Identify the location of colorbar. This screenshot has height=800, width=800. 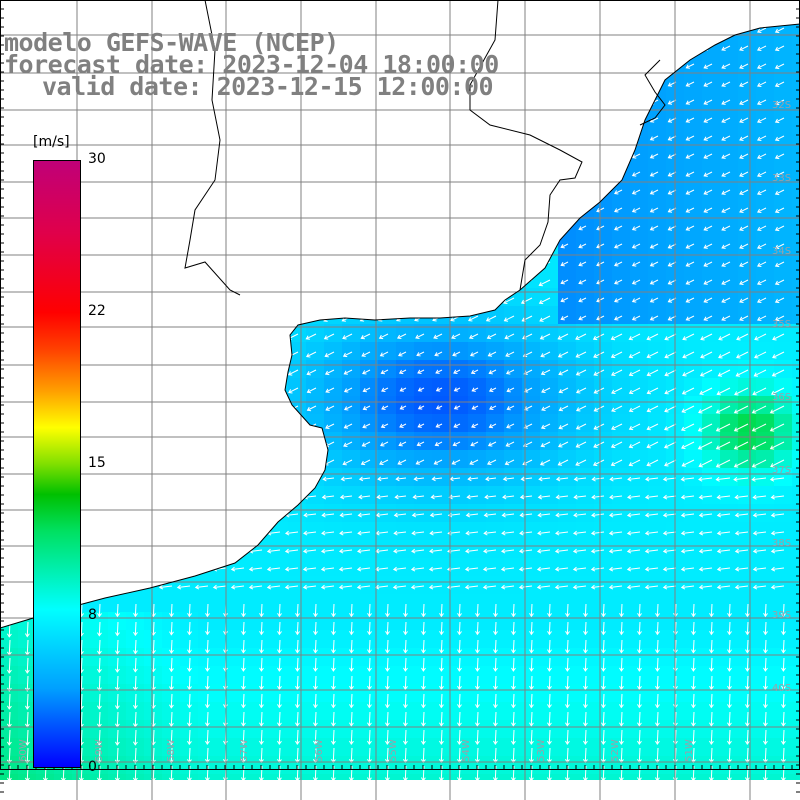
(57, 464).